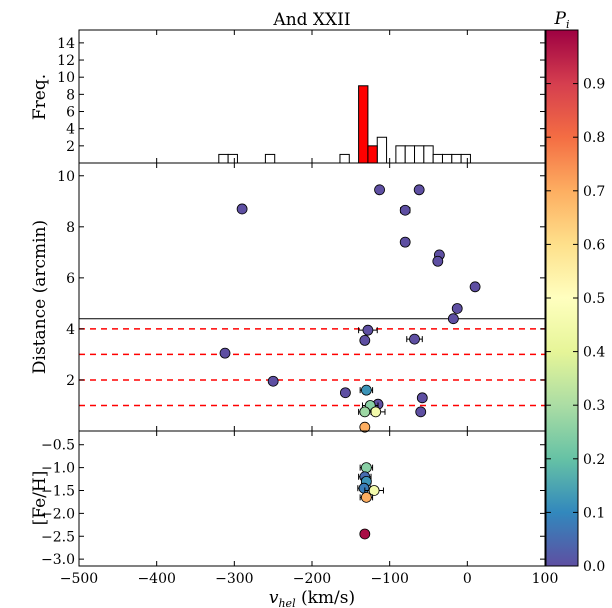 Image resolution: width=612 pixels, height=608 pixels. What do you see at coordinates (40, 97) in the screenshot?
I see `histogram-ylabel: Freq.` at bounding box center [40, 97].